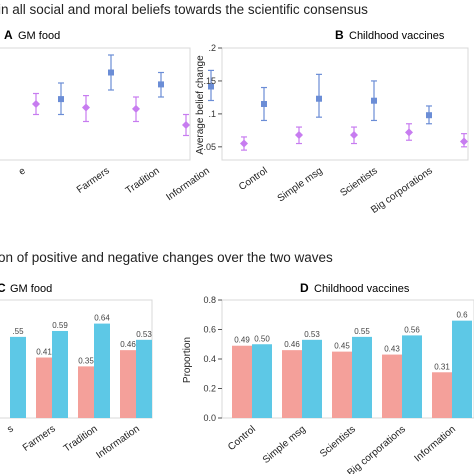  Describe the element at coordinates (362, 289) in the screenshot. I see `panel-d-title: Childhood vaccines` at that location.